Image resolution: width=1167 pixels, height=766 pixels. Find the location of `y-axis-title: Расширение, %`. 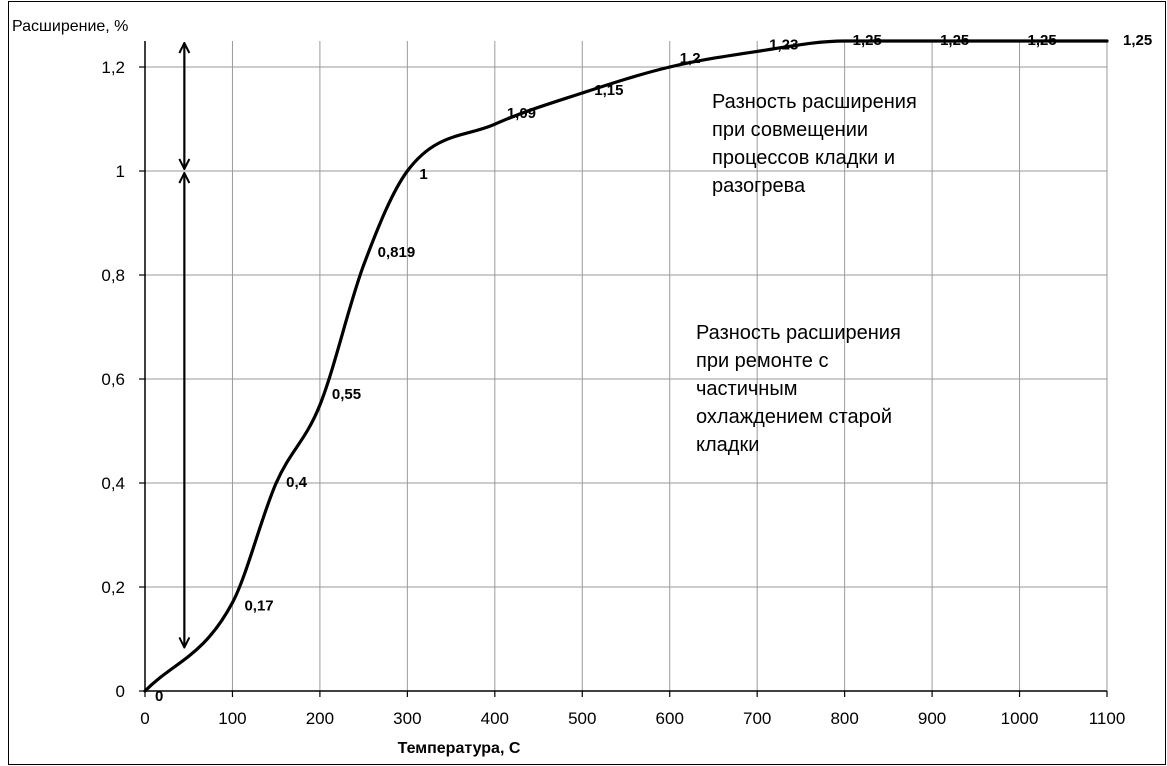

y-axis-title: Расширение, % is located at coordinates (70, 26).